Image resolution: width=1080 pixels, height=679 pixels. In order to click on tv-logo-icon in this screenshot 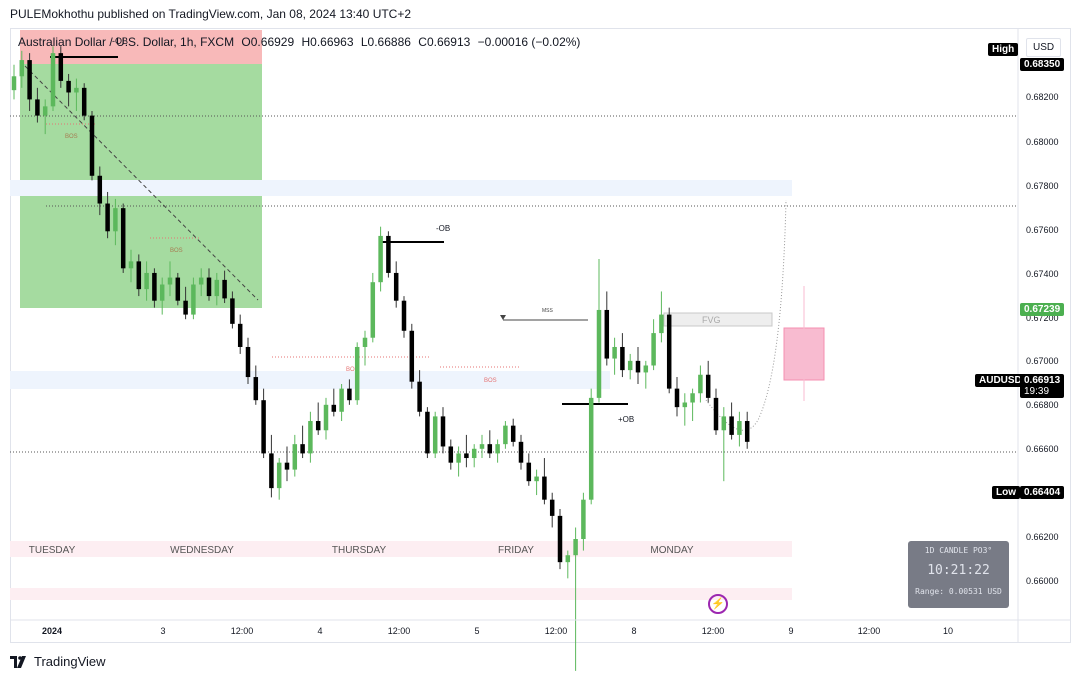, I will do `click(18, 661)`.